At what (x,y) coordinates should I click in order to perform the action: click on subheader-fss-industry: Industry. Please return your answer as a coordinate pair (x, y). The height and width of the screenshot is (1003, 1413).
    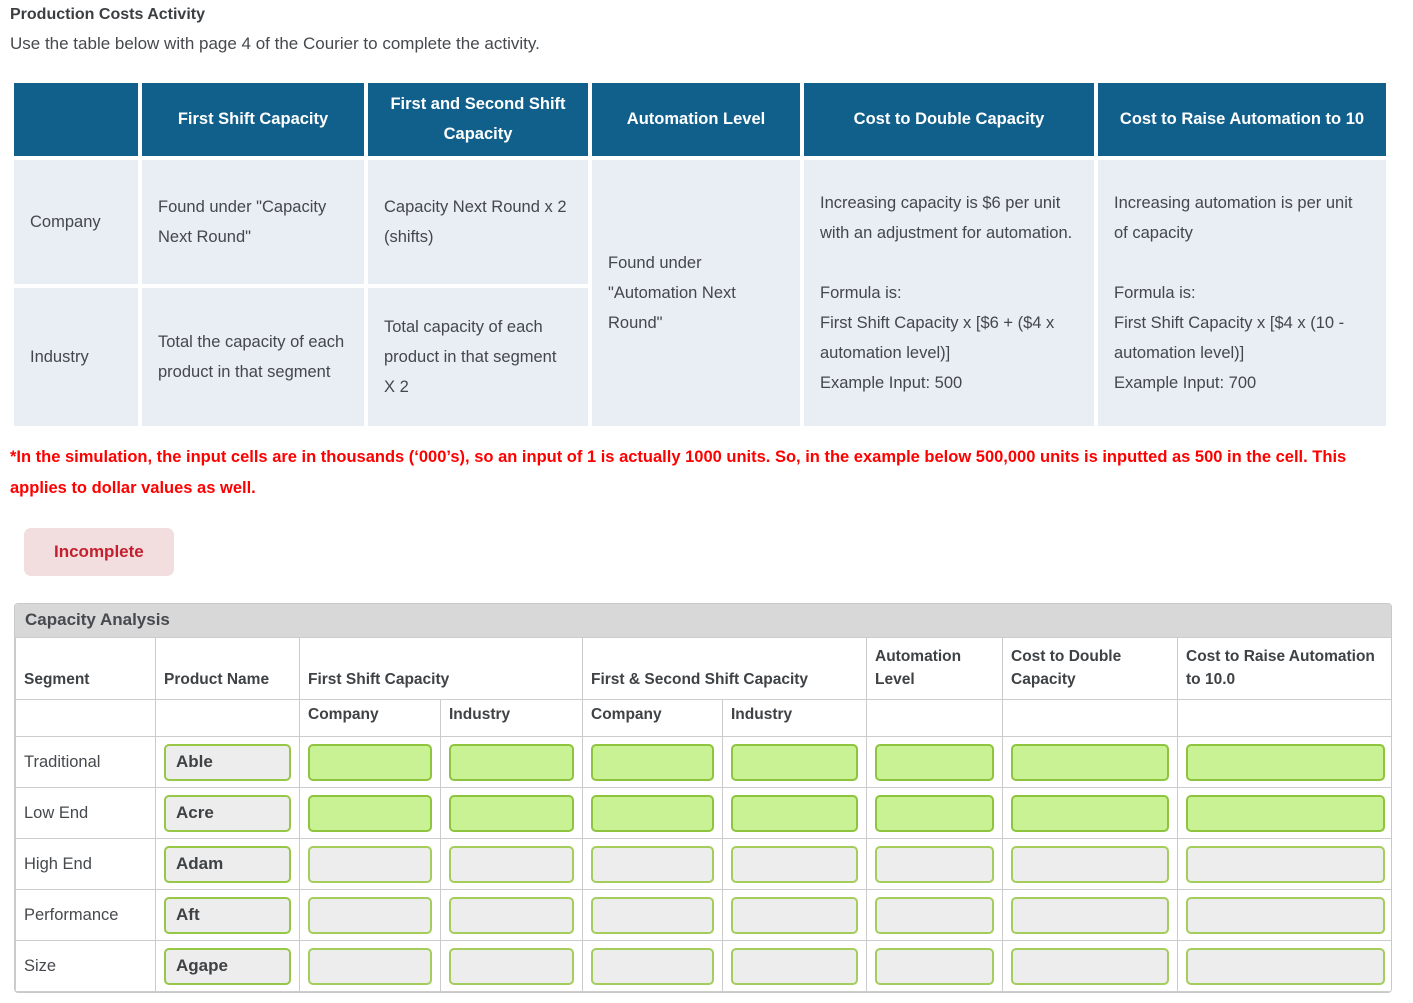
    Looking at the image, I should click on (794, 718).